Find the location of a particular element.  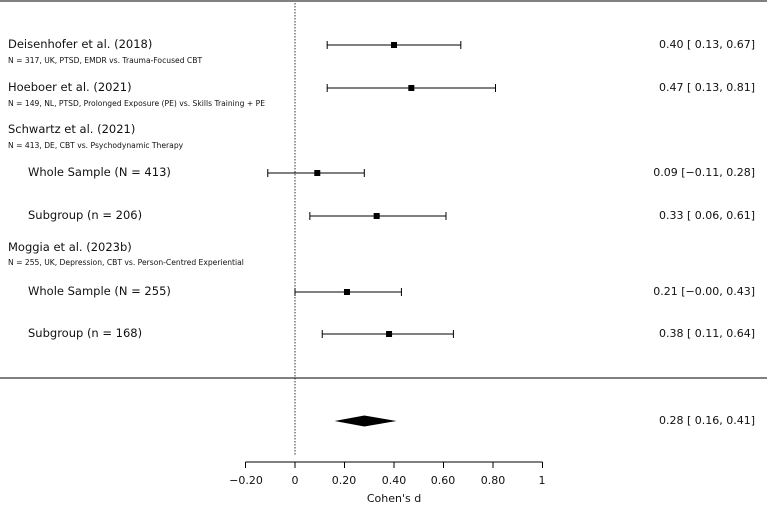

ci-text-schwartz-whole: 0.09 [−0.11, 0.28] is located at coordinates (704, 172).